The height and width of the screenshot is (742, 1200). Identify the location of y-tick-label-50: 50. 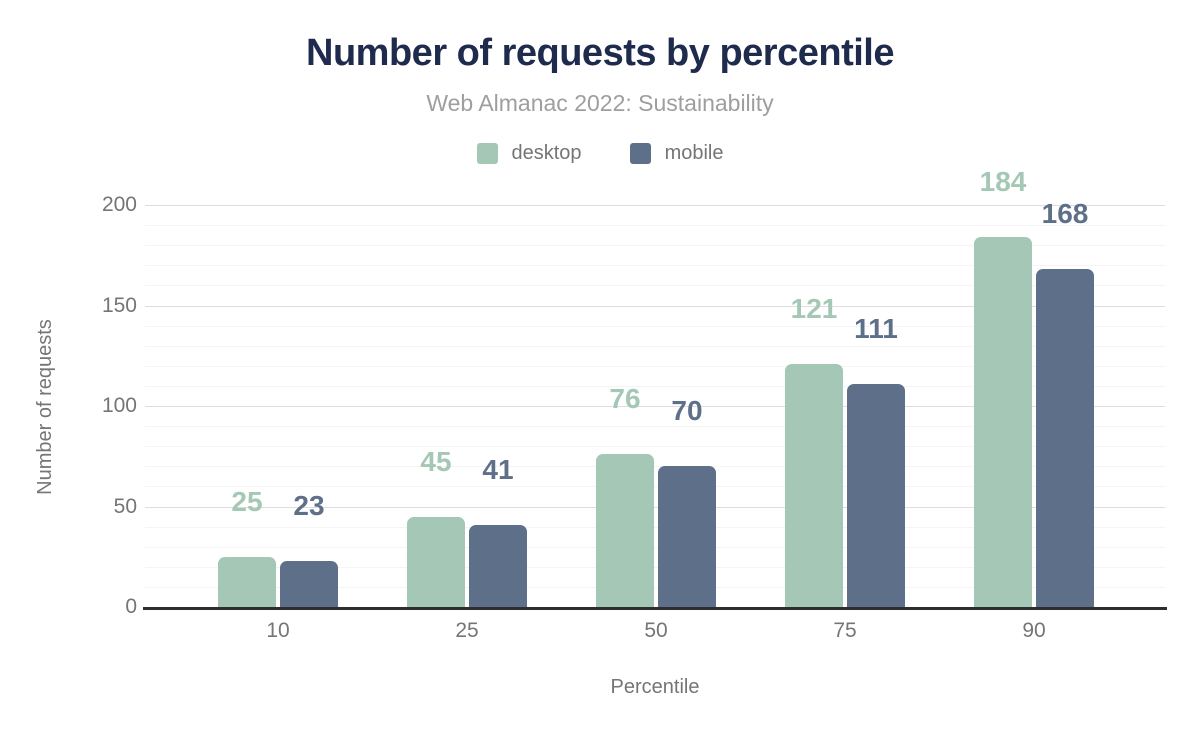
(125, 506).